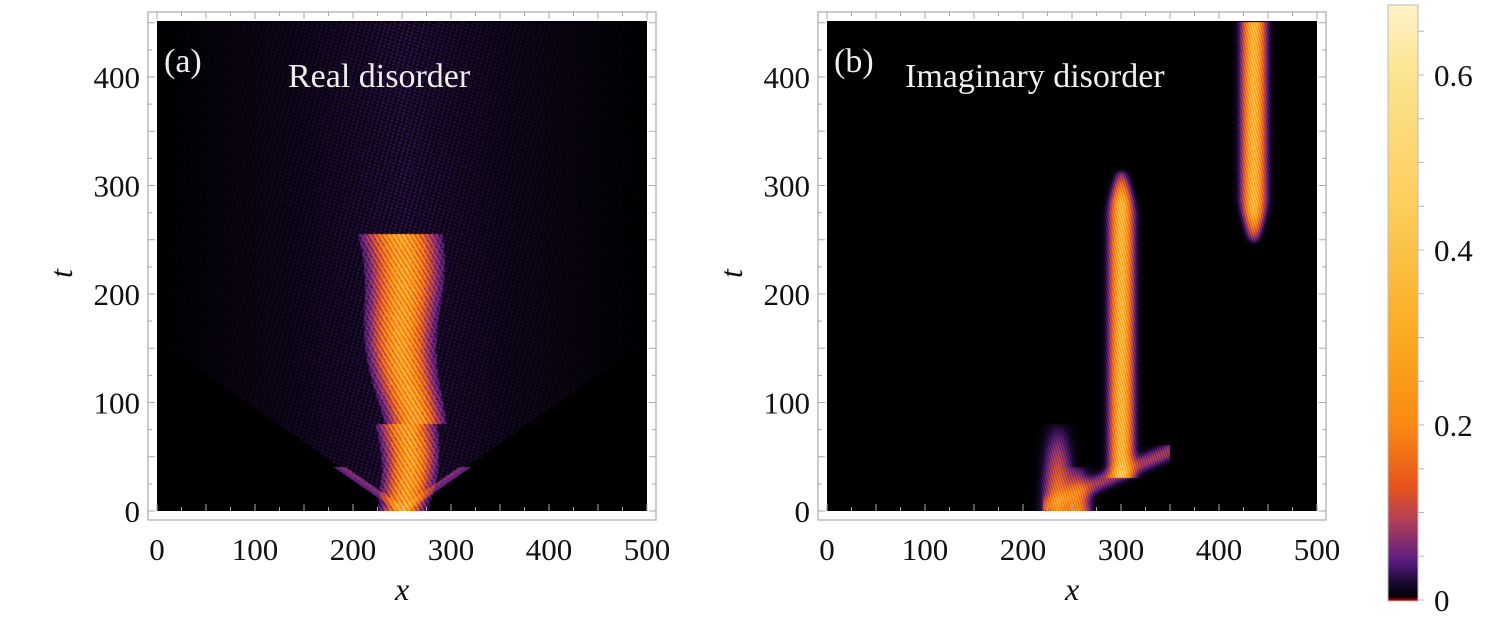 This screenshot has height=632, width=1499. I want to click on colorbar-gradient, so click(1403, 303).